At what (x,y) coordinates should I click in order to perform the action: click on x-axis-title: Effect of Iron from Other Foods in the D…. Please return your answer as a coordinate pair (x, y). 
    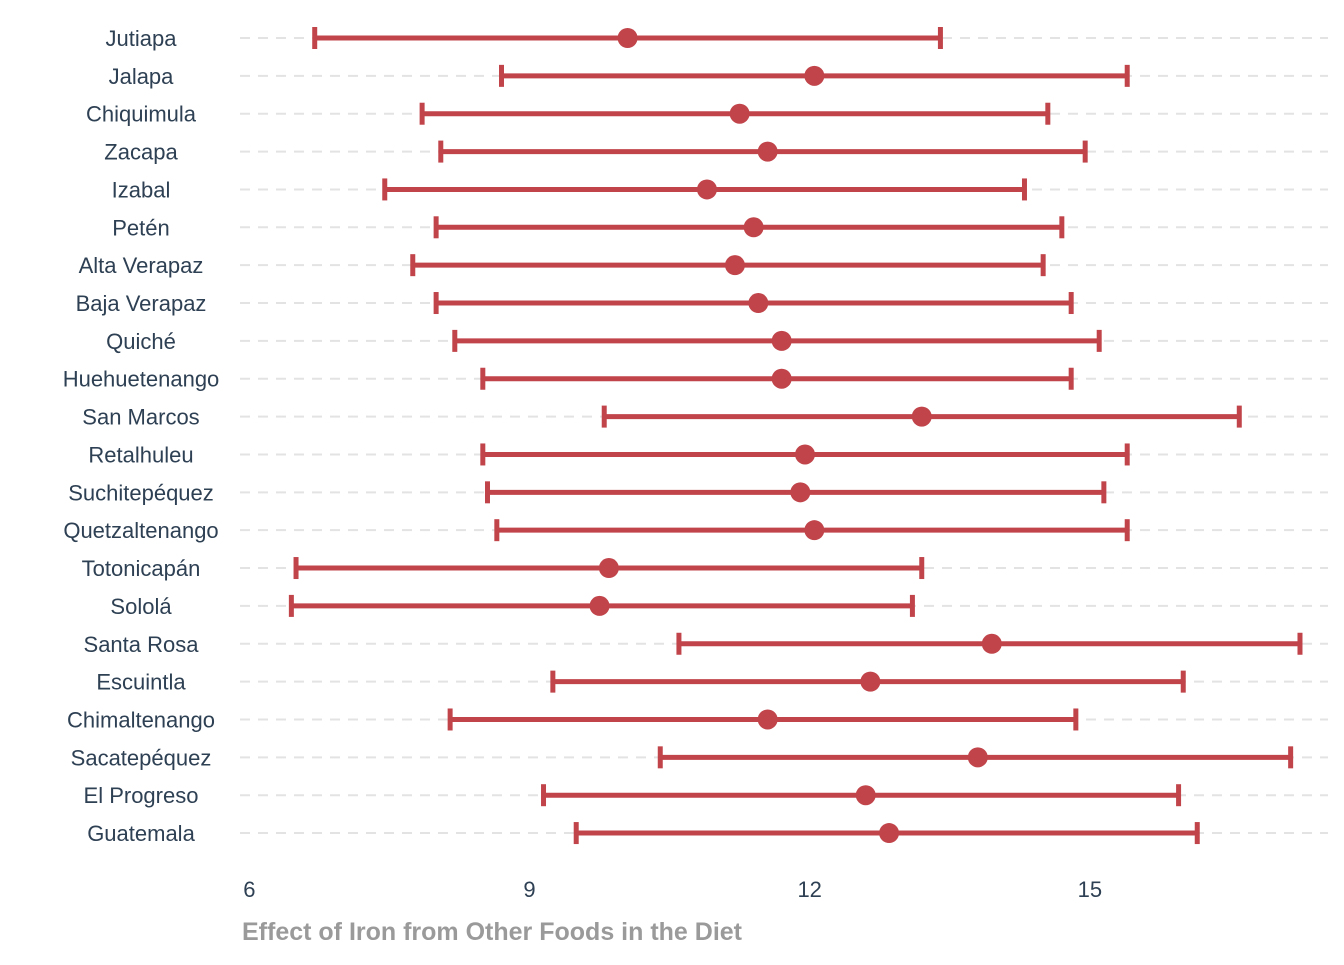
    Looking at the image, I should click on (492, 932).